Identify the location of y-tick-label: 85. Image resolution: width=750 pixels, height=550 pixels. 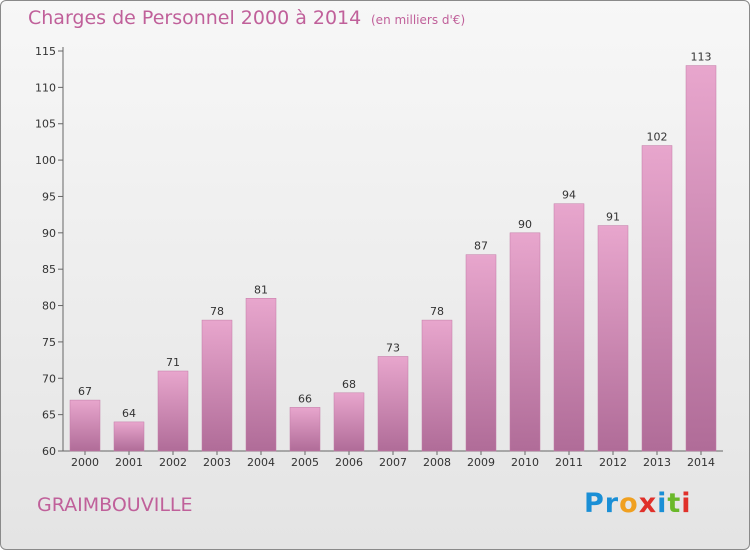
(49, 269).